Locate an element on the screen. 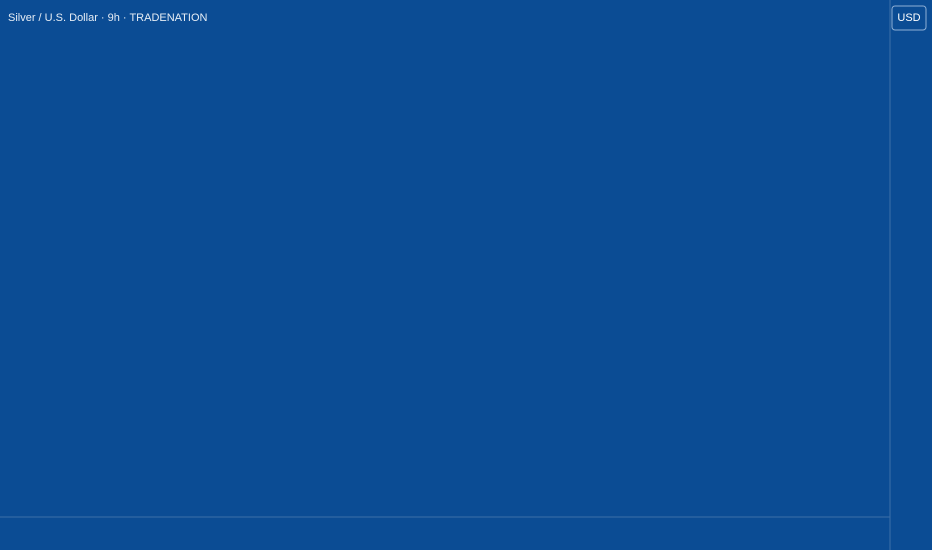 Image resolution: width=932 pixels, height=550 pixels. currency-label: USD is located at coordinates (908, 18).